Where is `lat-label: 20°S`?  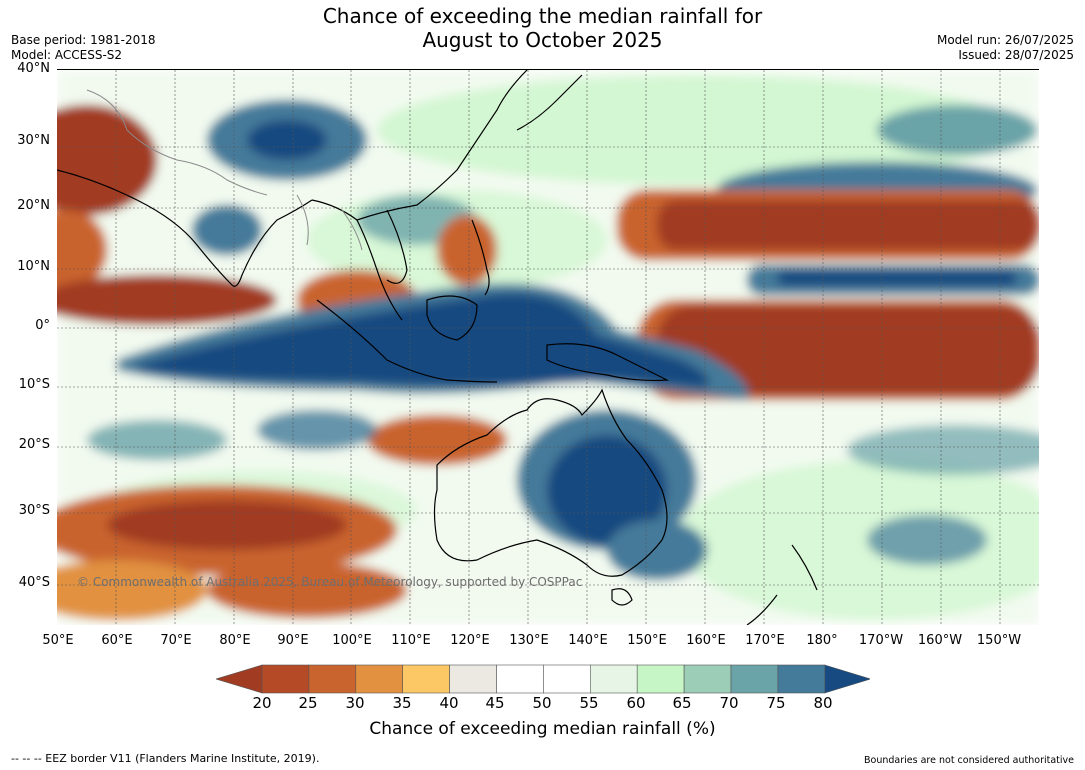
lat-label: 20°S is located at coordinates (34, 444).